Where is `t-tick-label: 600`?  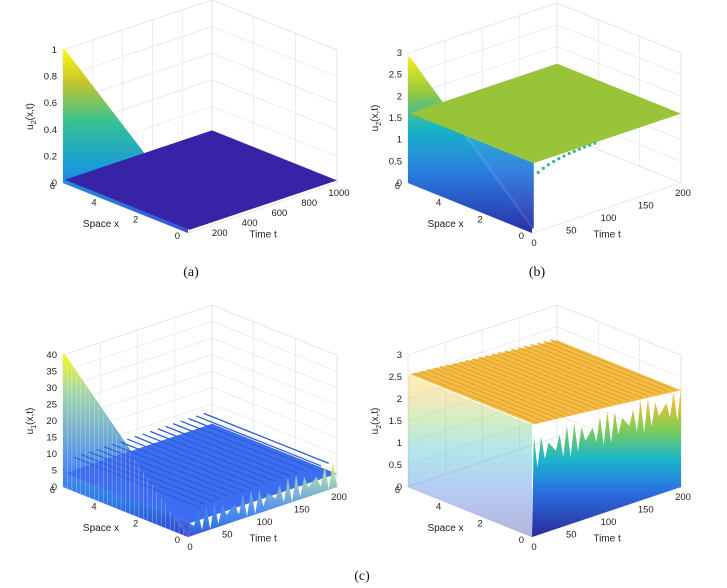
t-tick-label: 600 is located at coordinates (279, 213).